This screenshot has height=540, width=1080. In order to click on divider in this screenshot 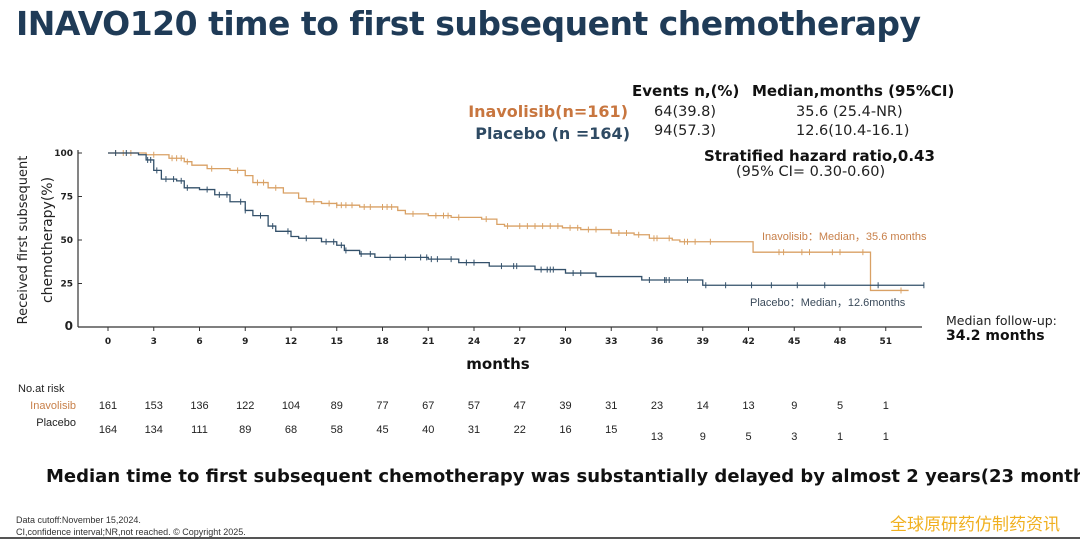, I will do `click(540, 538)`.